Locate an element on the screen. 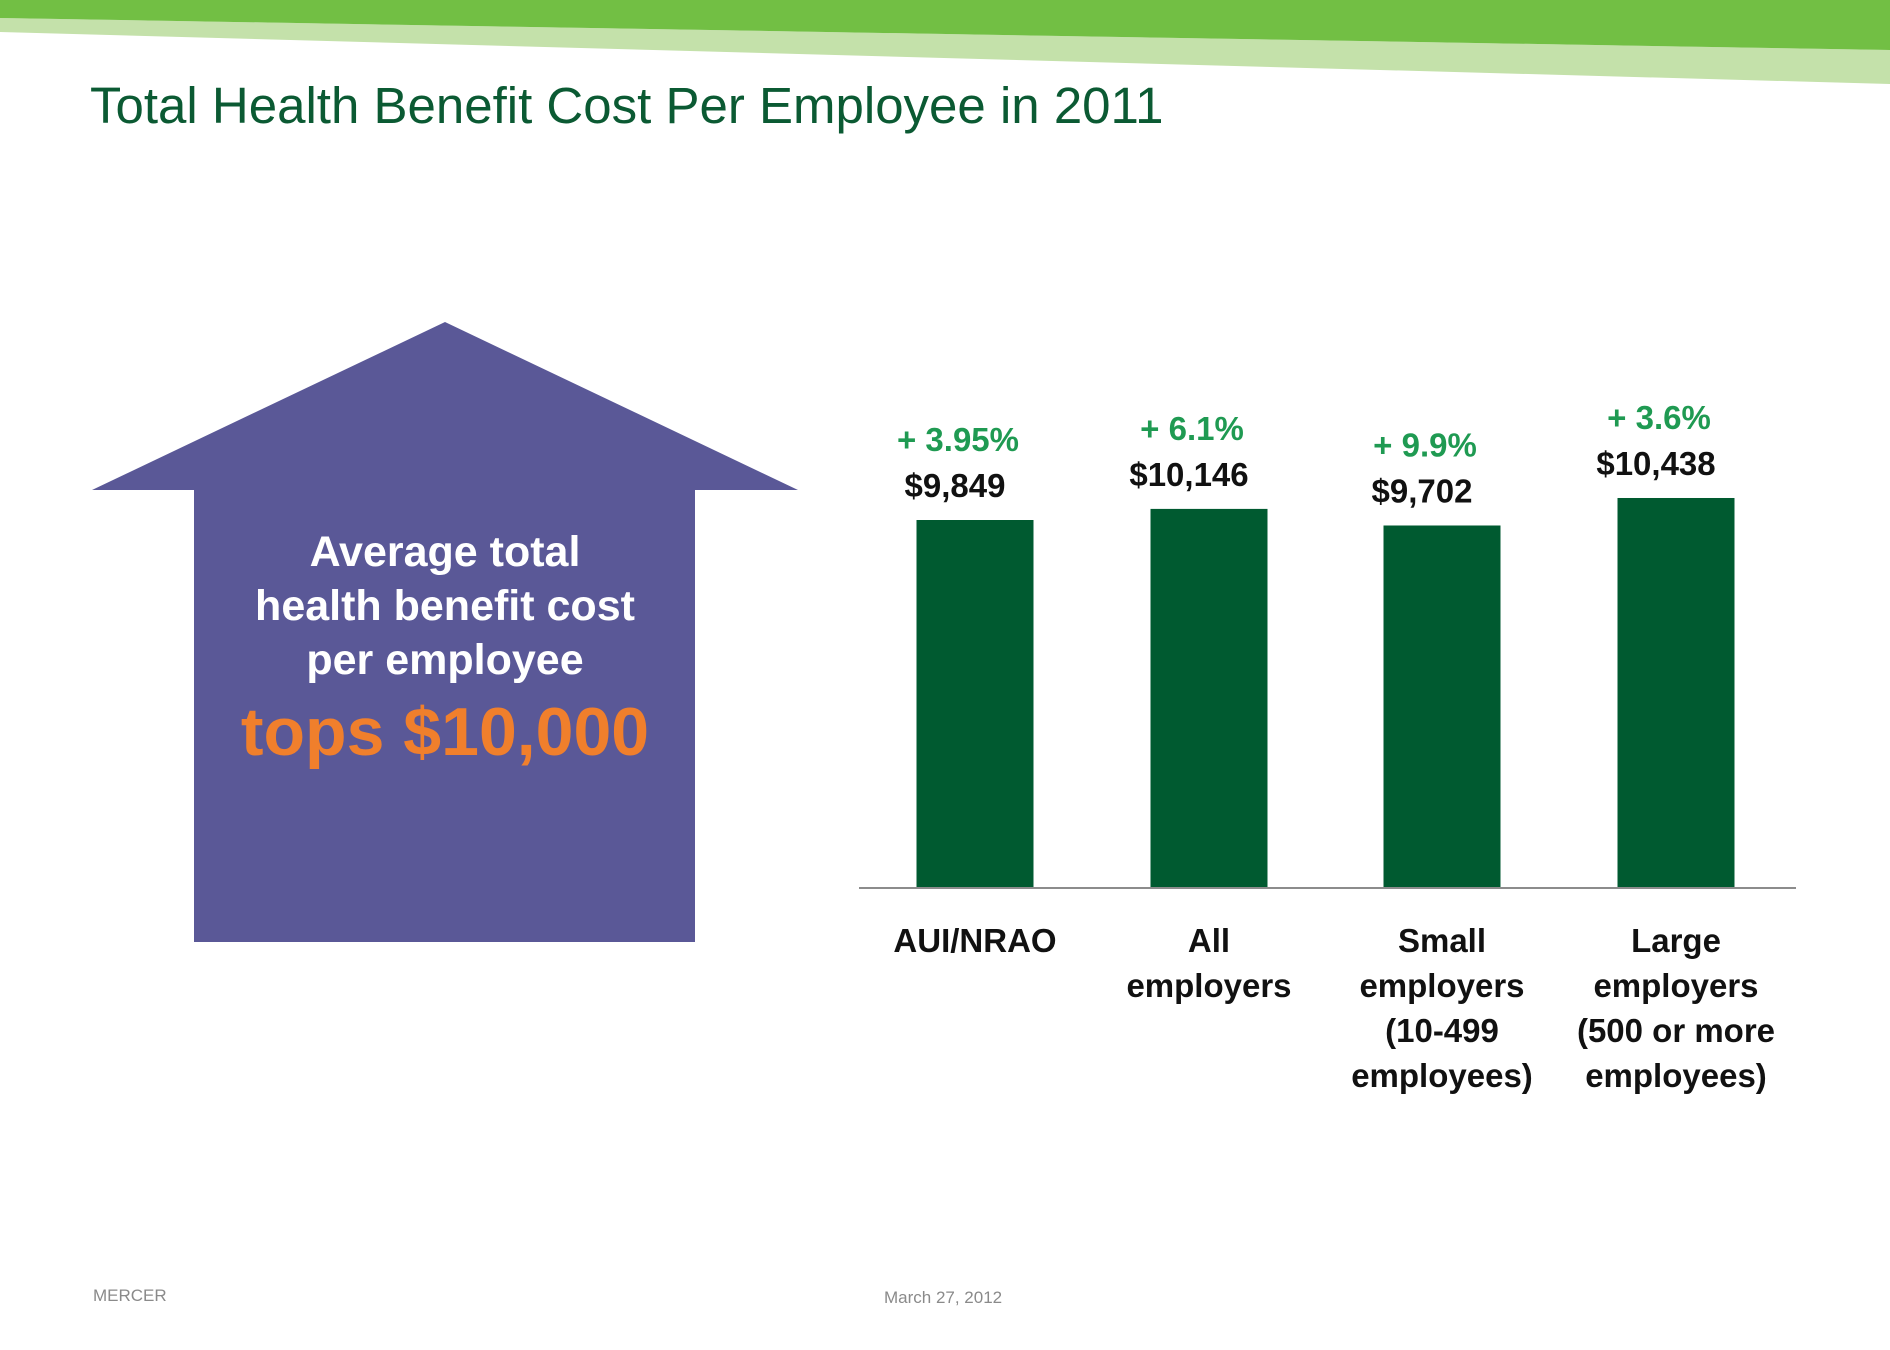 This screenshot has width=1890, height=1350. callout-line-3: per employee is located at coordinates (445, 660).